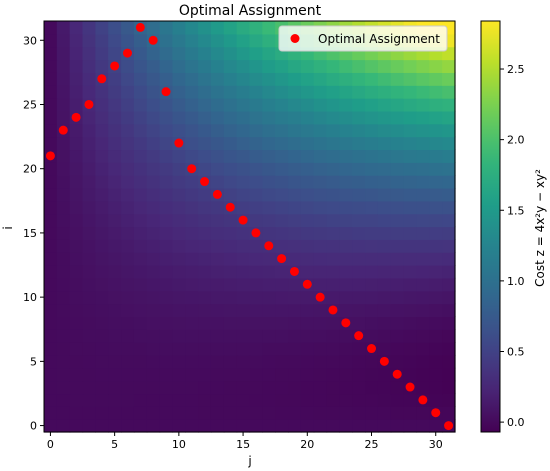 Image resolution: width=550 pixels, height=471 pixels. What do you see at coordinates (516, 140) in the screenshot?
I see `colorbar-tick-label: 2.0` at bounding box center [516, 140].